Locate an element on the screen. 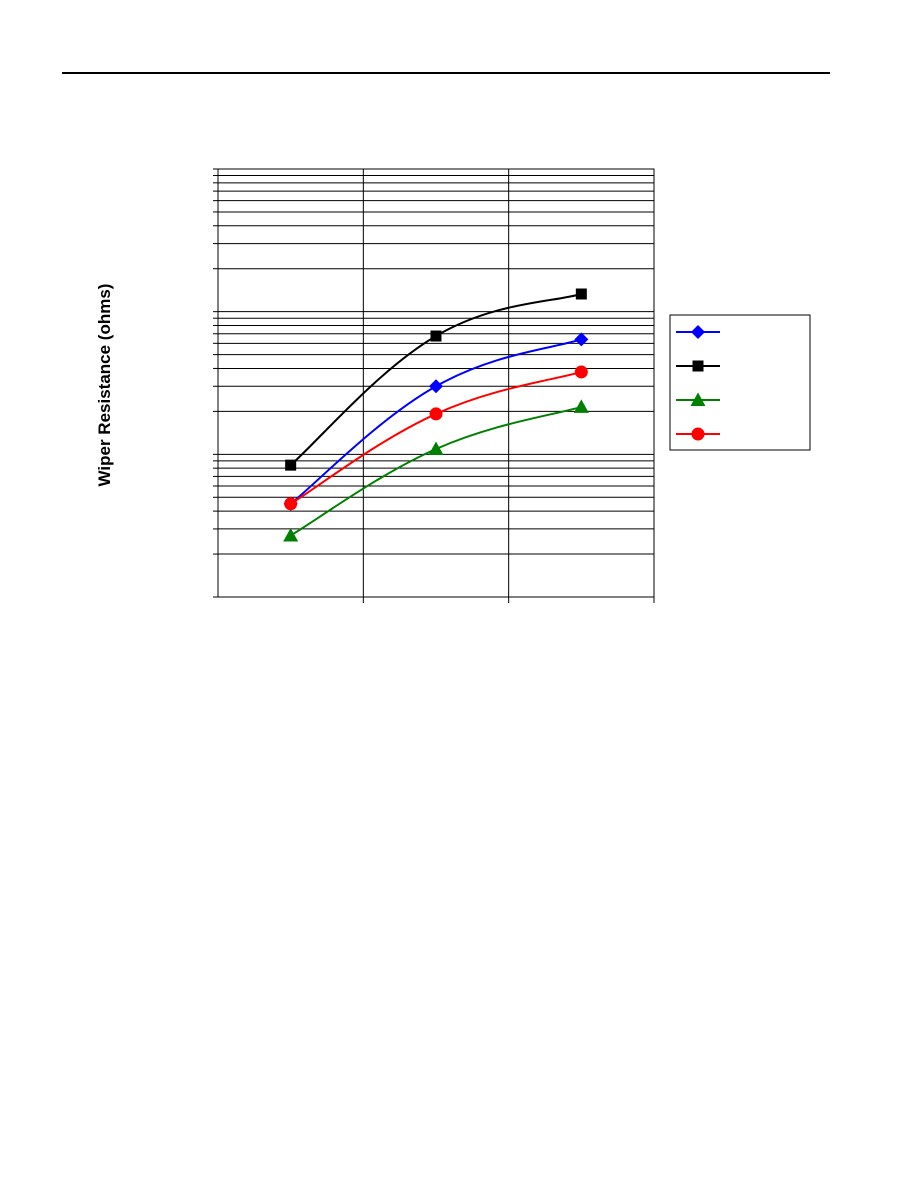 The height and width of the screenshot is (1188, 918). series-line is located at coordinates (436, 471).